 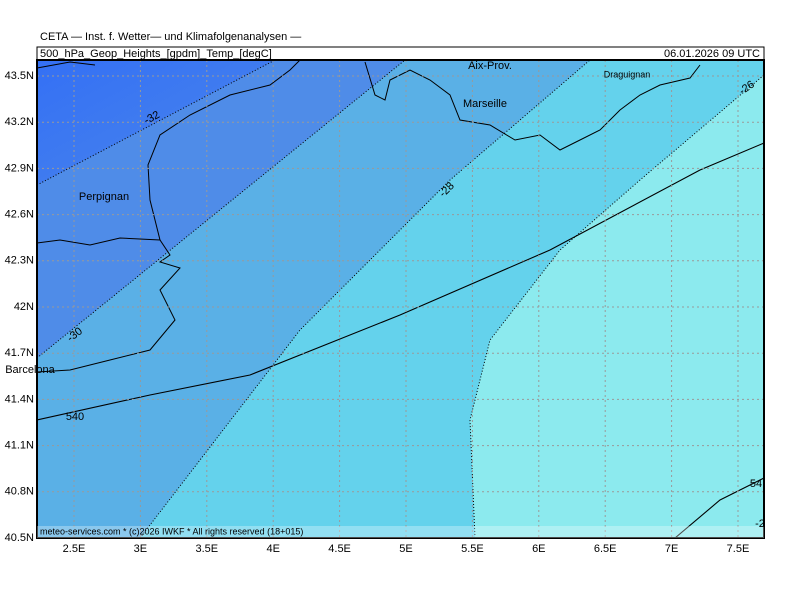 What do you see at coordinates (339, 549) in the screenshot?
I see `lon-label: 4.5E` at bounding box center [339, 549].